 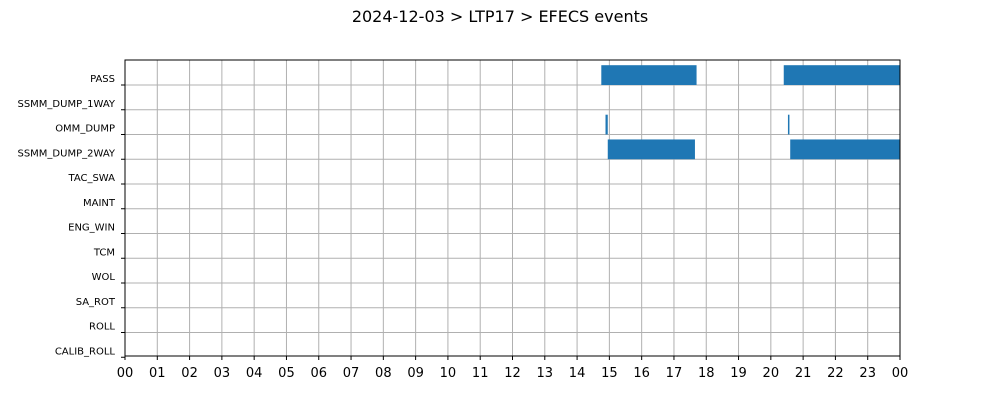 What do you see at coordinates (480, 373) in the screenshot?
I see `x-tick-label: 11` at bounding box center [480, 373].